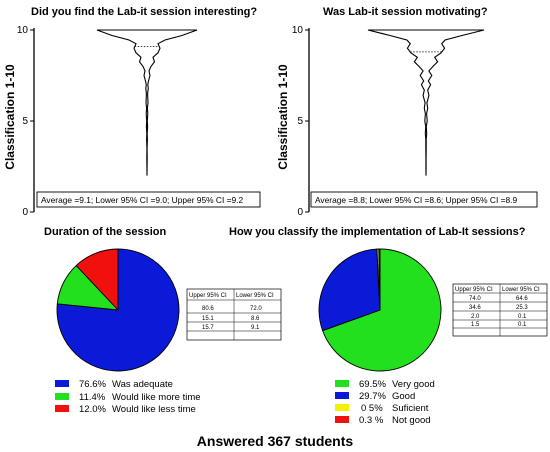 The width and height of the screenshot is (550, 452). Describe the element at coordinates (475, 299) in the screenshot. I see `ci-cell: 74.0` at that location.